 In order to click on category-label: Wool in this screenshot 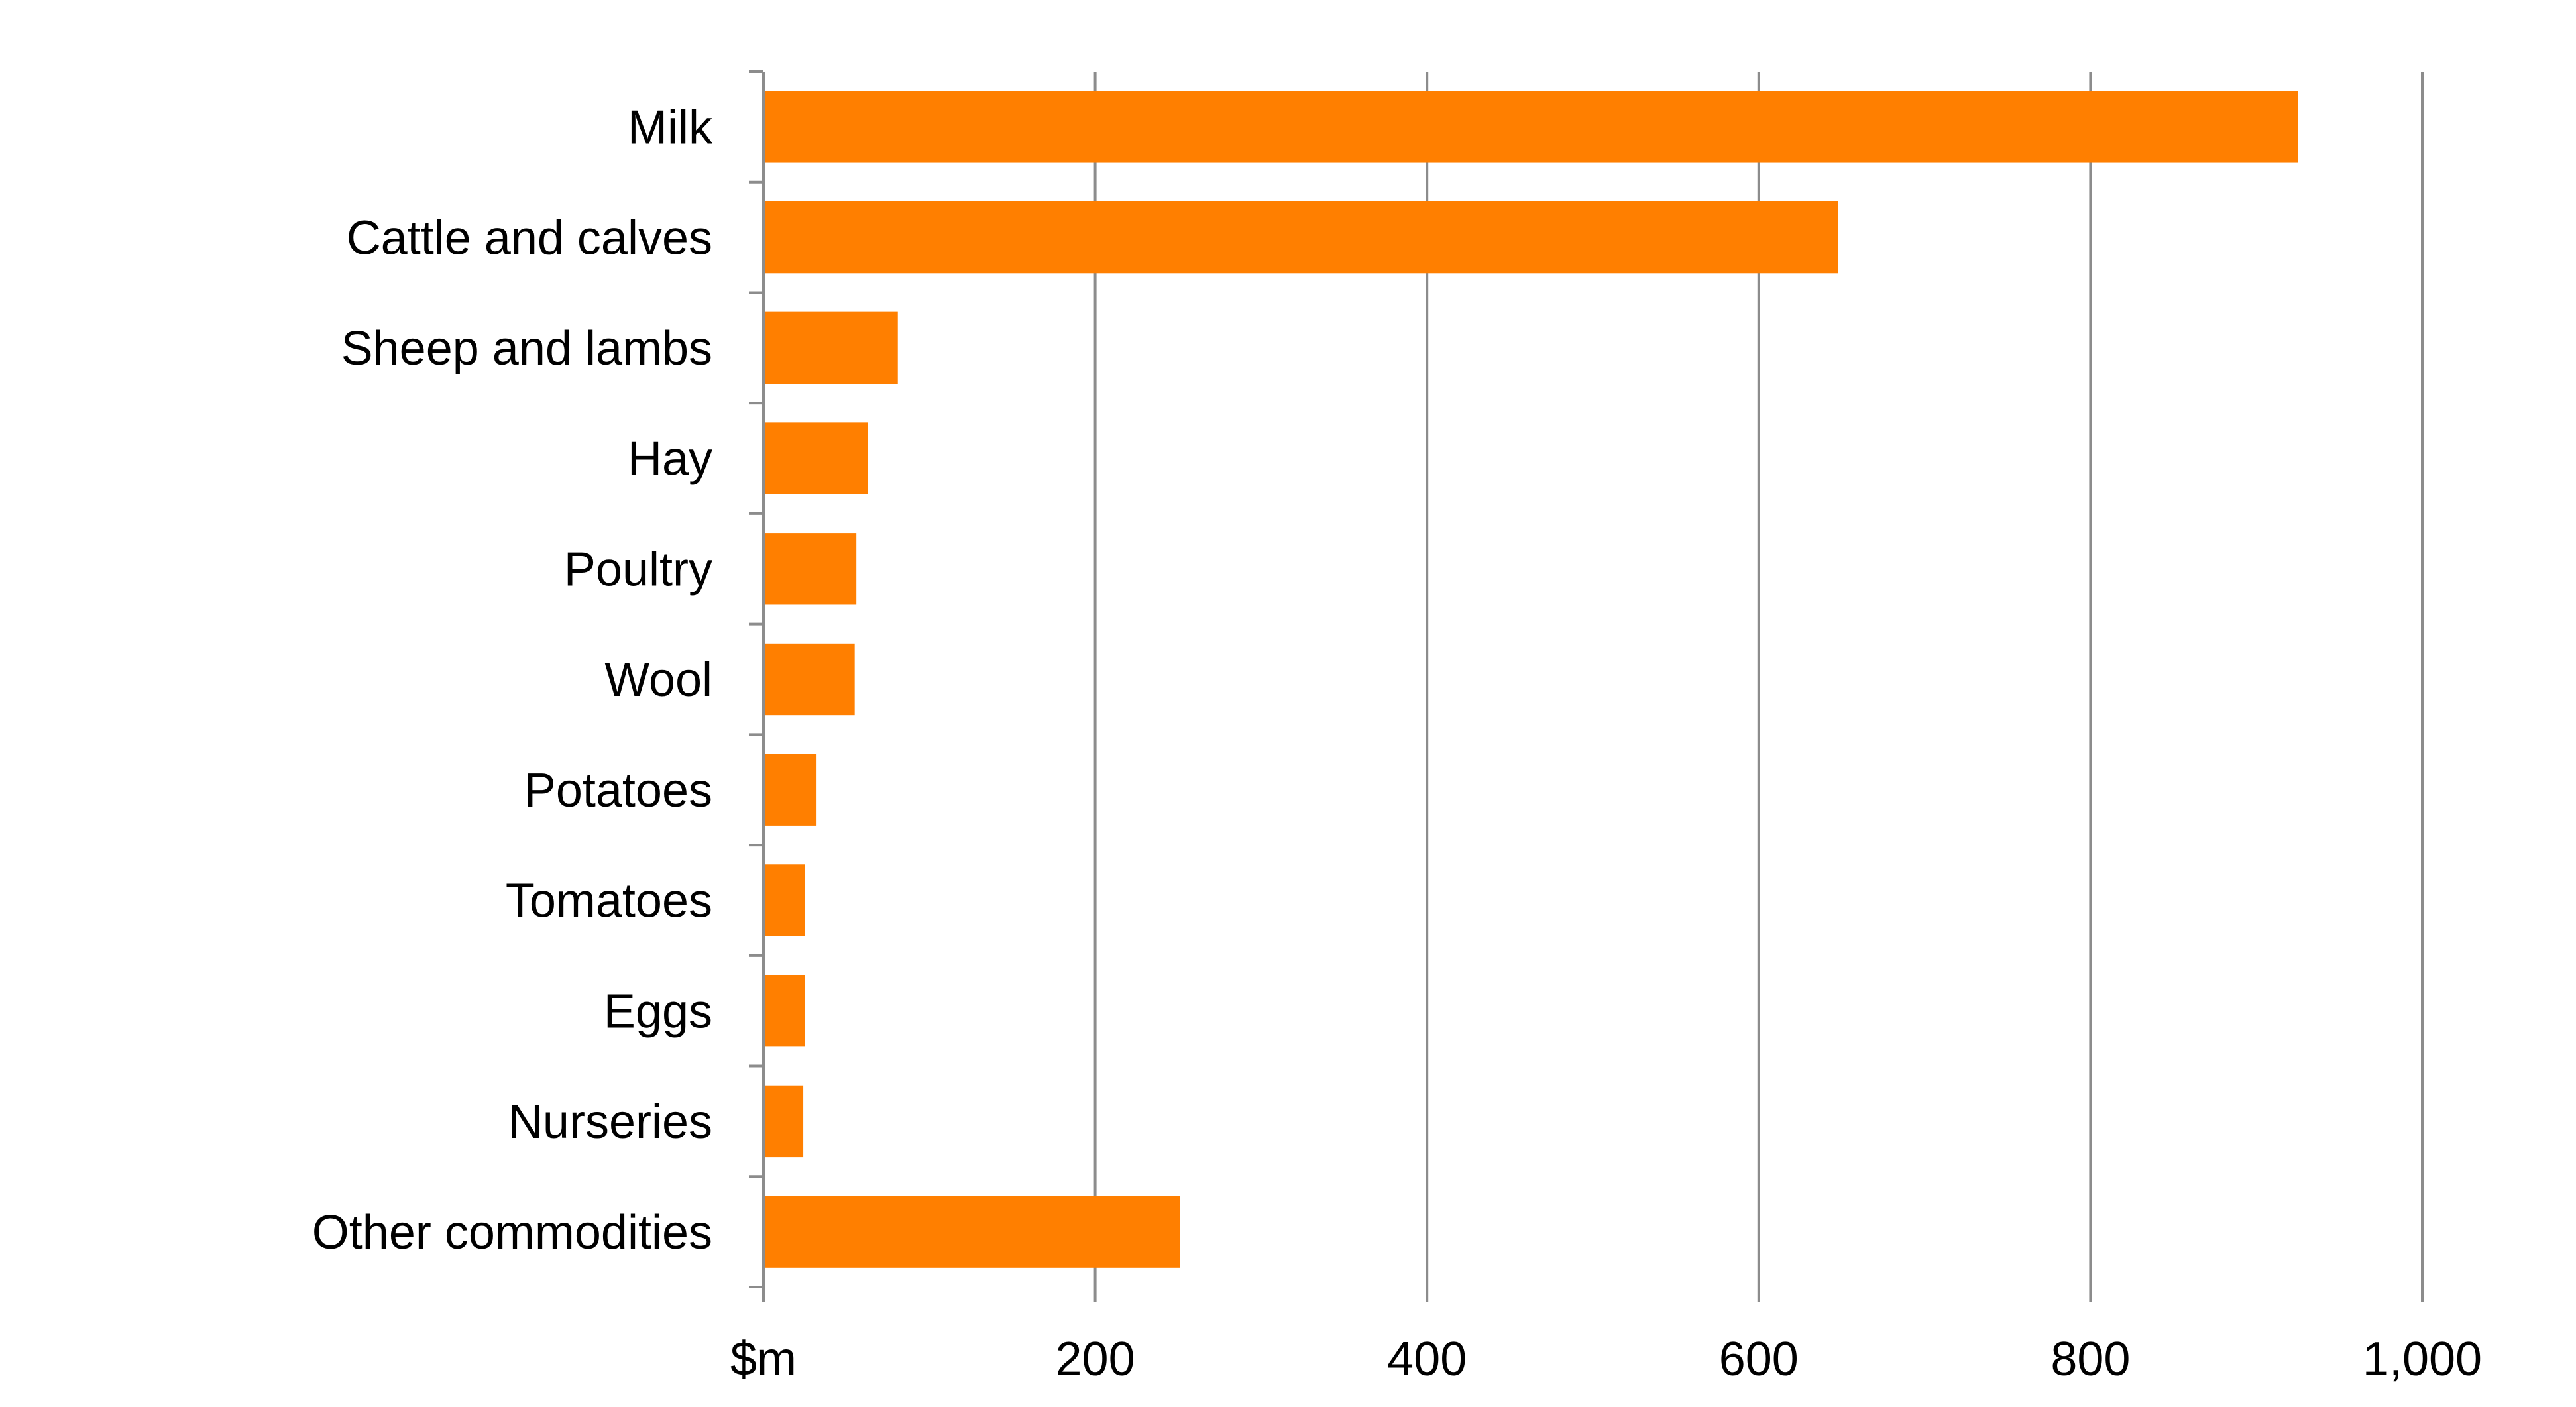, I will do `click(658, 679)`.